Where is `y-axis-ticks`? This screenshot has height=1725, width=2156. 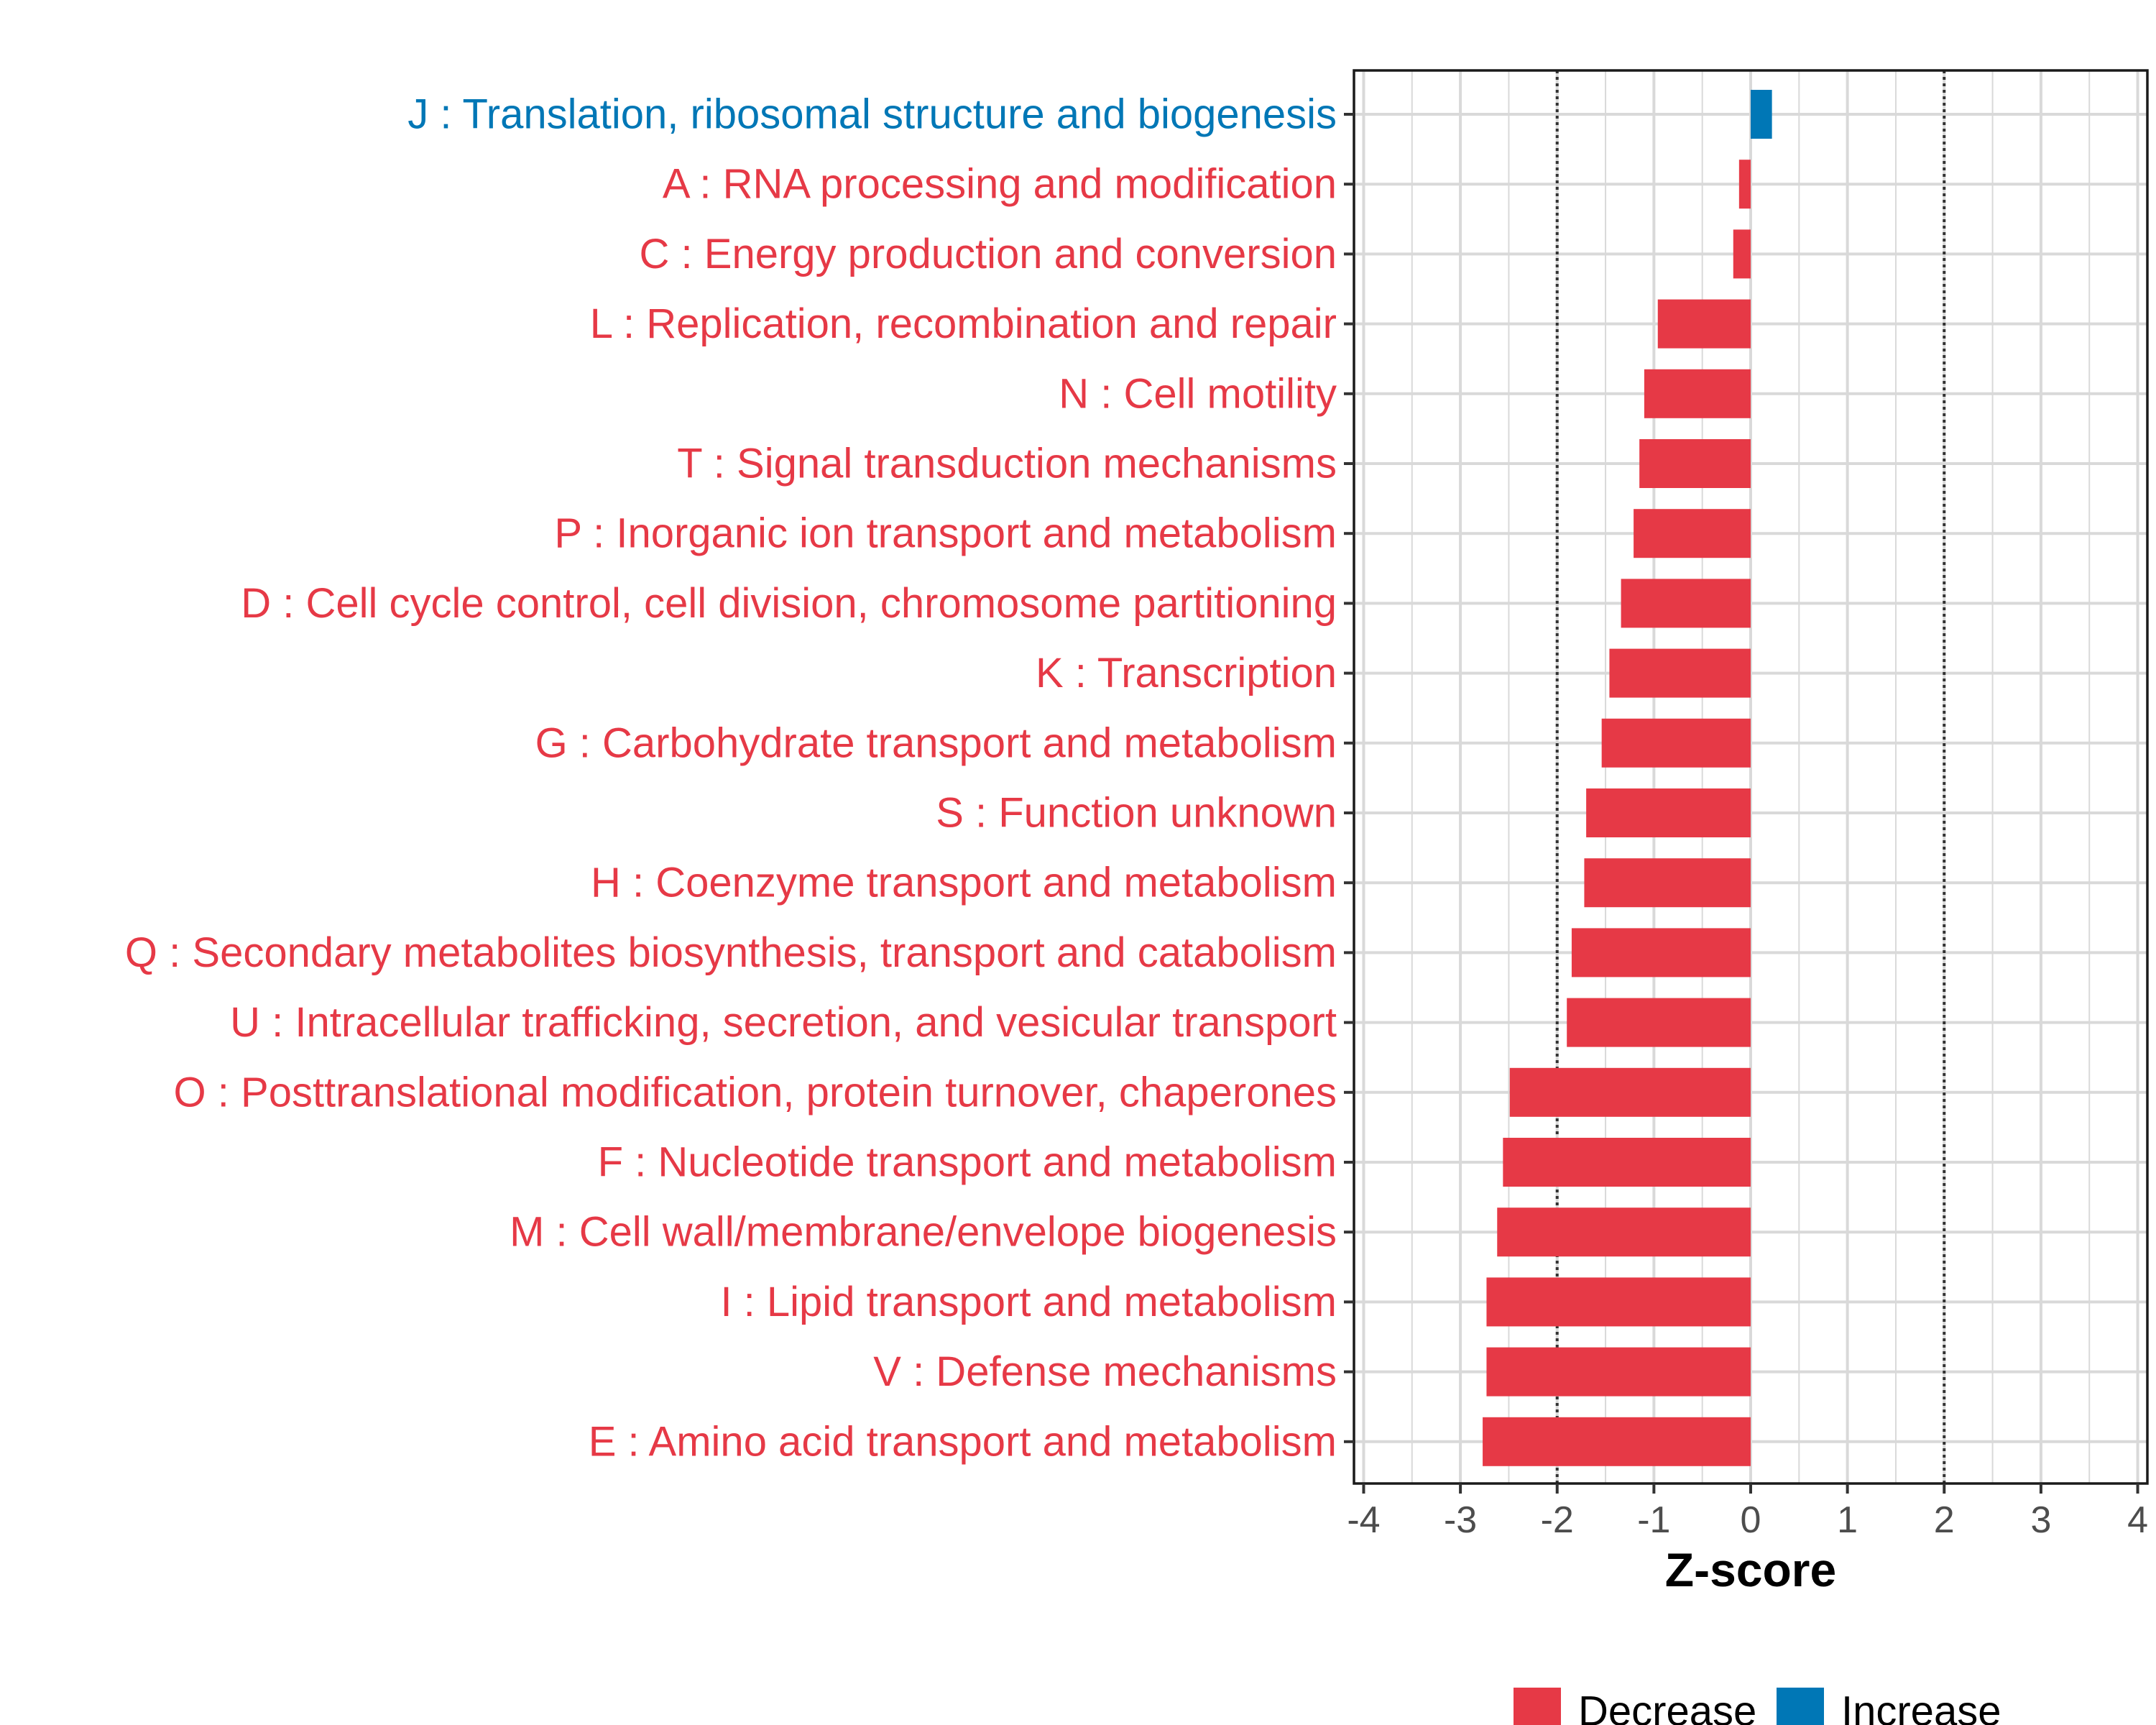 y-axis-ticks is located at coordinates (1349, 778).